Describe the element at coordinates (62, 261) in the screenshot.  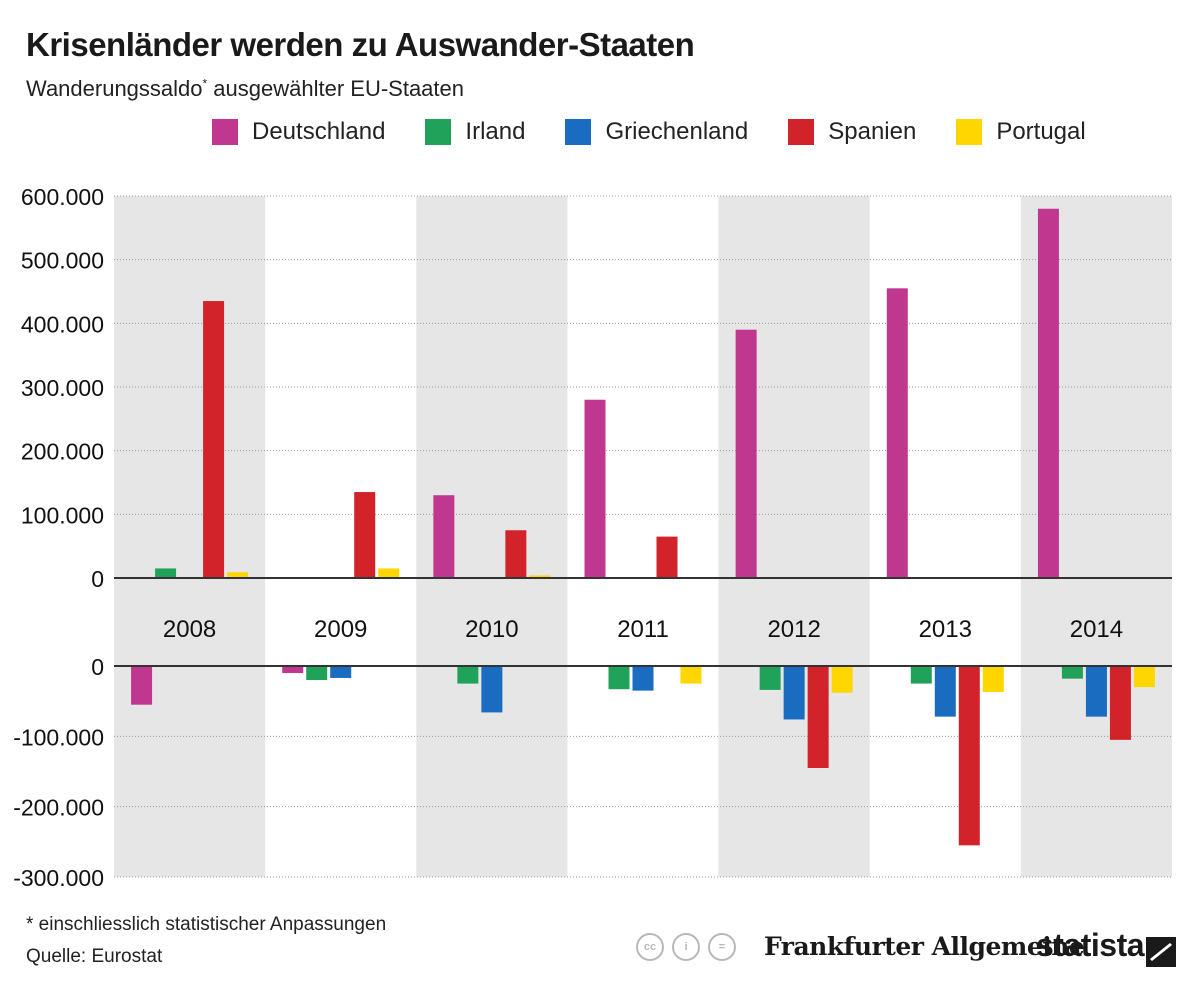
I see `y-tick-label: 500.000` at that location.